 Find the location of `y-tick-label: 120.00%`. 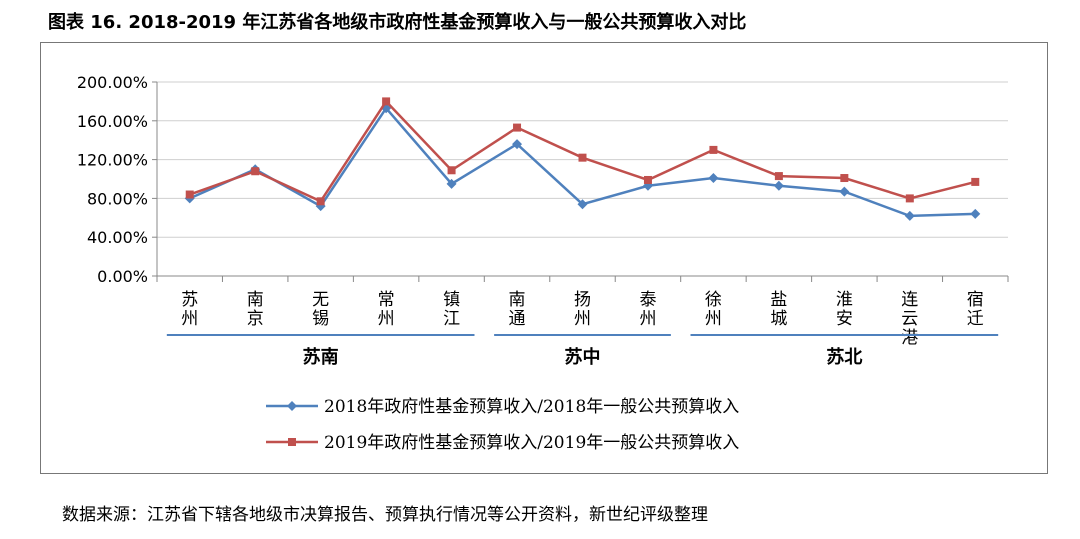

y-tick-label: 120.00% is located at coordinates (112, 160).